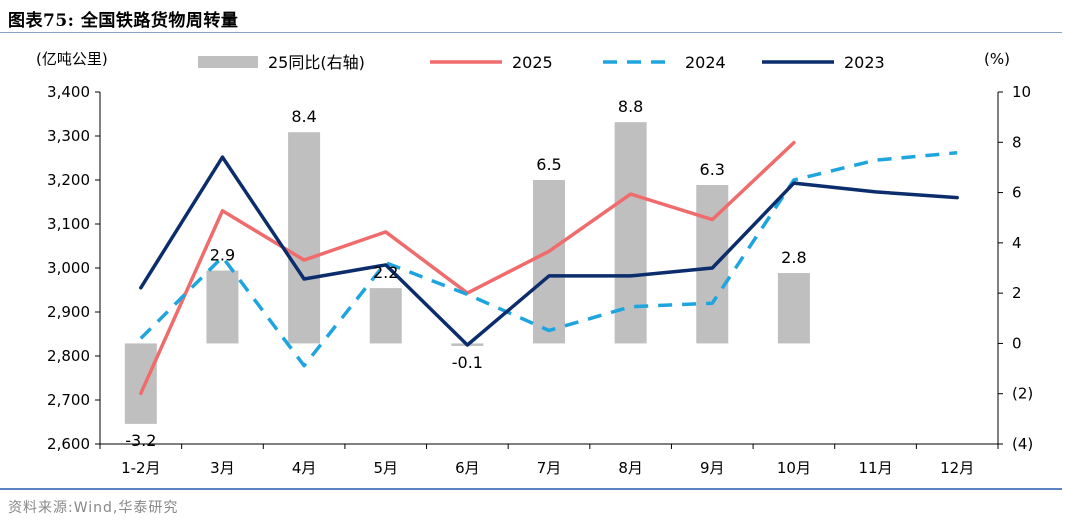 The image size is (1080, 525). Describe the element at coordinates (467, 362) in the screenshot. I see `bar-value-label: -0.1` at that location.